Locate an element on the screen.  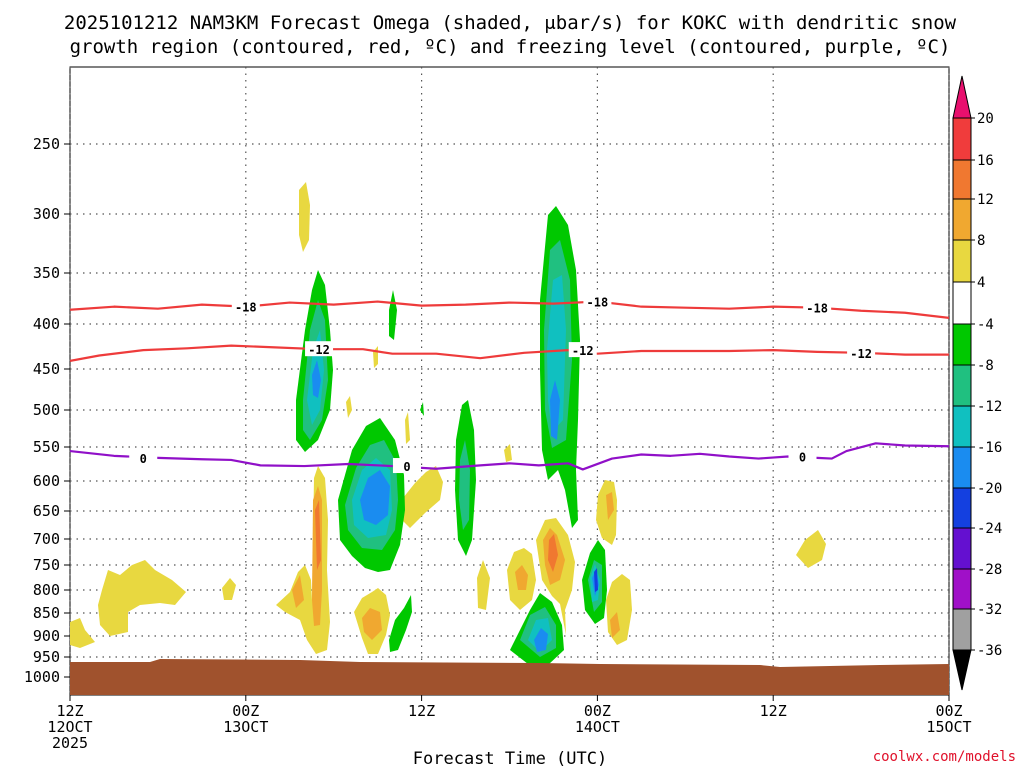
y-tick-label: 750 is located at coordinates (46, 565).